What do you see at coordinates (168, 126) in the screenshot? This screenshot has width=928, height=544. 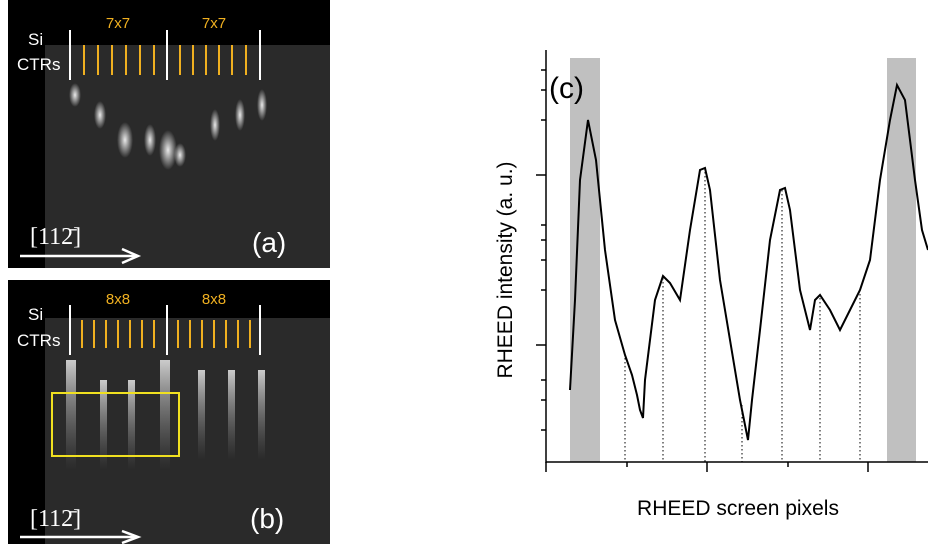 I see `spots` at bounding box center [168, 126].